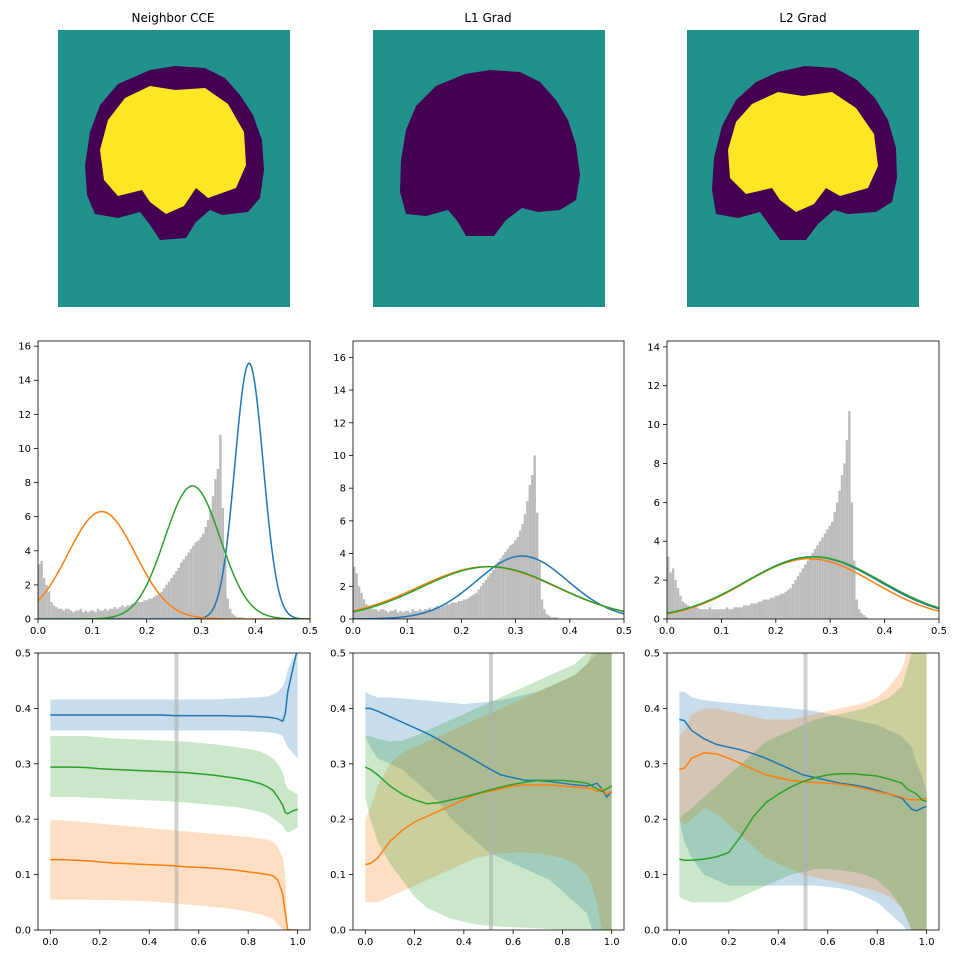 The height and width of the screenshot is (960, 960). I want to click on trajectory-panel-neighbor-cce: 0.0 0.2 0.4 0.6 0.8 1.0 0.0 0.1 0.2 0.3 0.4 0.5, so click(163, 798).